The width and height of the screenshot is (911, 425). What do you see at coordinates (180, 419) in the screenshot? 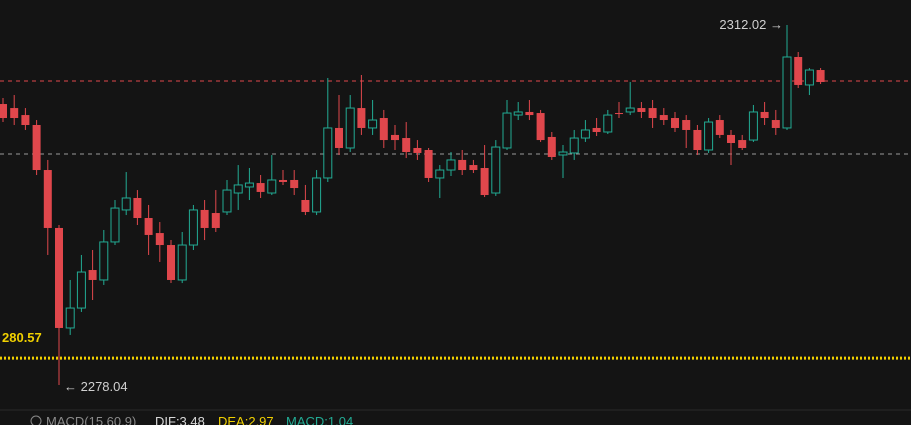
I see `indicator-dif: DIF:3.48` at bounding box center [180, 419].